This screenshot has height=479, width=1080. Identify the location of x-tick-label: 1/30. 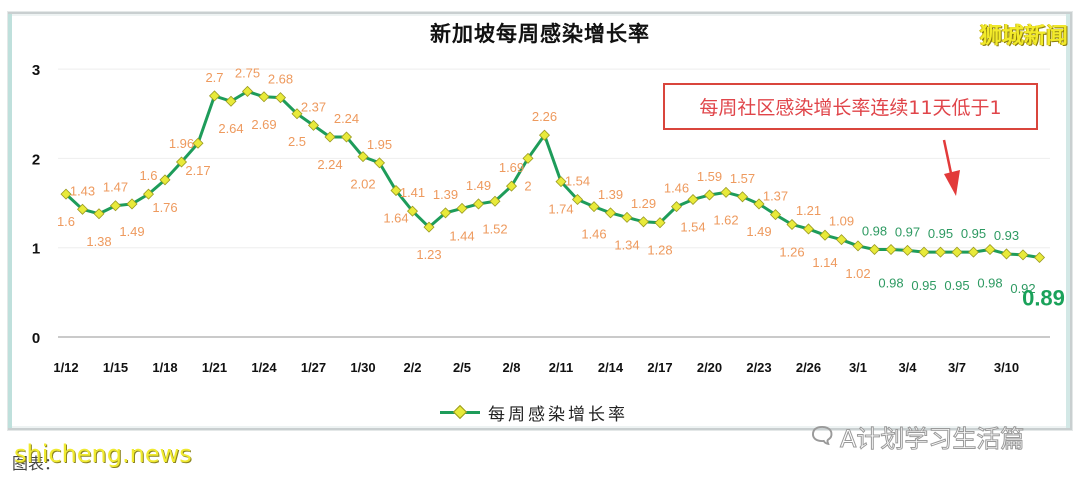
(362, 367).